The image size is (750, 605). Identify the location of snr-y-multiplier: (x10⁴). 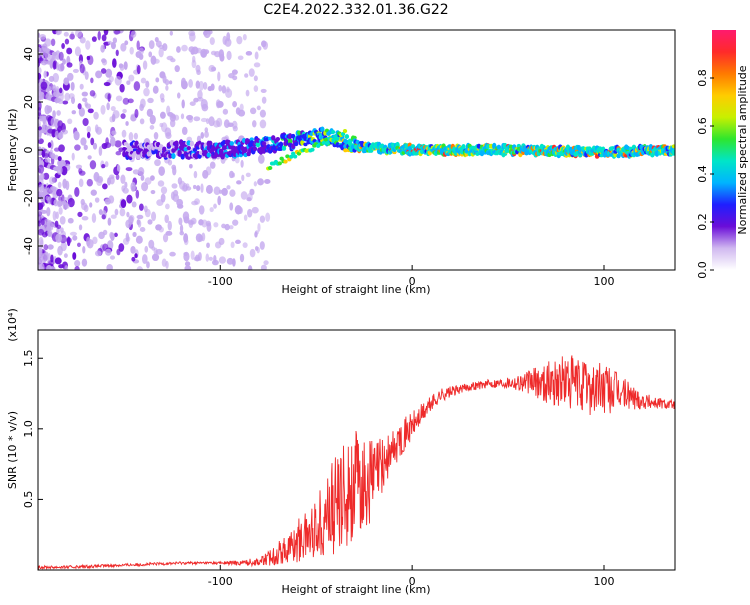
(12, 325).